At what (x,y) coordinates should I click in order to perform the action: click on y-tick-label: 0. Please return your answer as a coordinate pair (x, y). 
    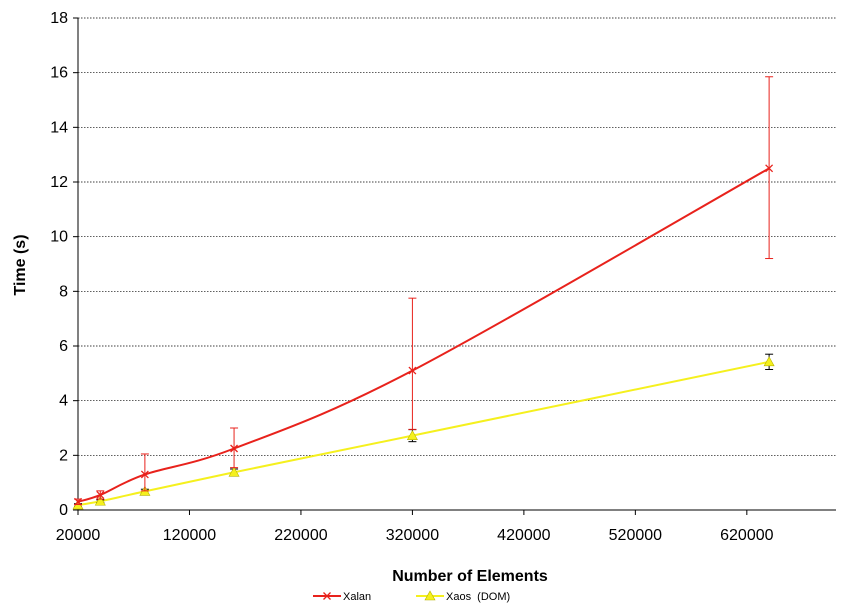
    Looking at the image, I should click on (63, 510).